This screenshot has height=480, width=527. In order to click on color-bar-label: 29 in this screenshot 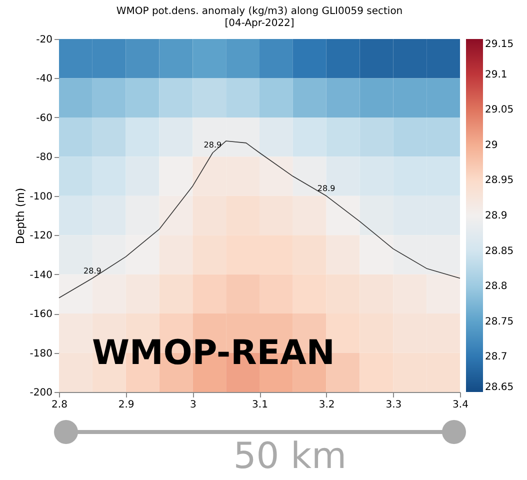, I will do `click(491, 145)`.